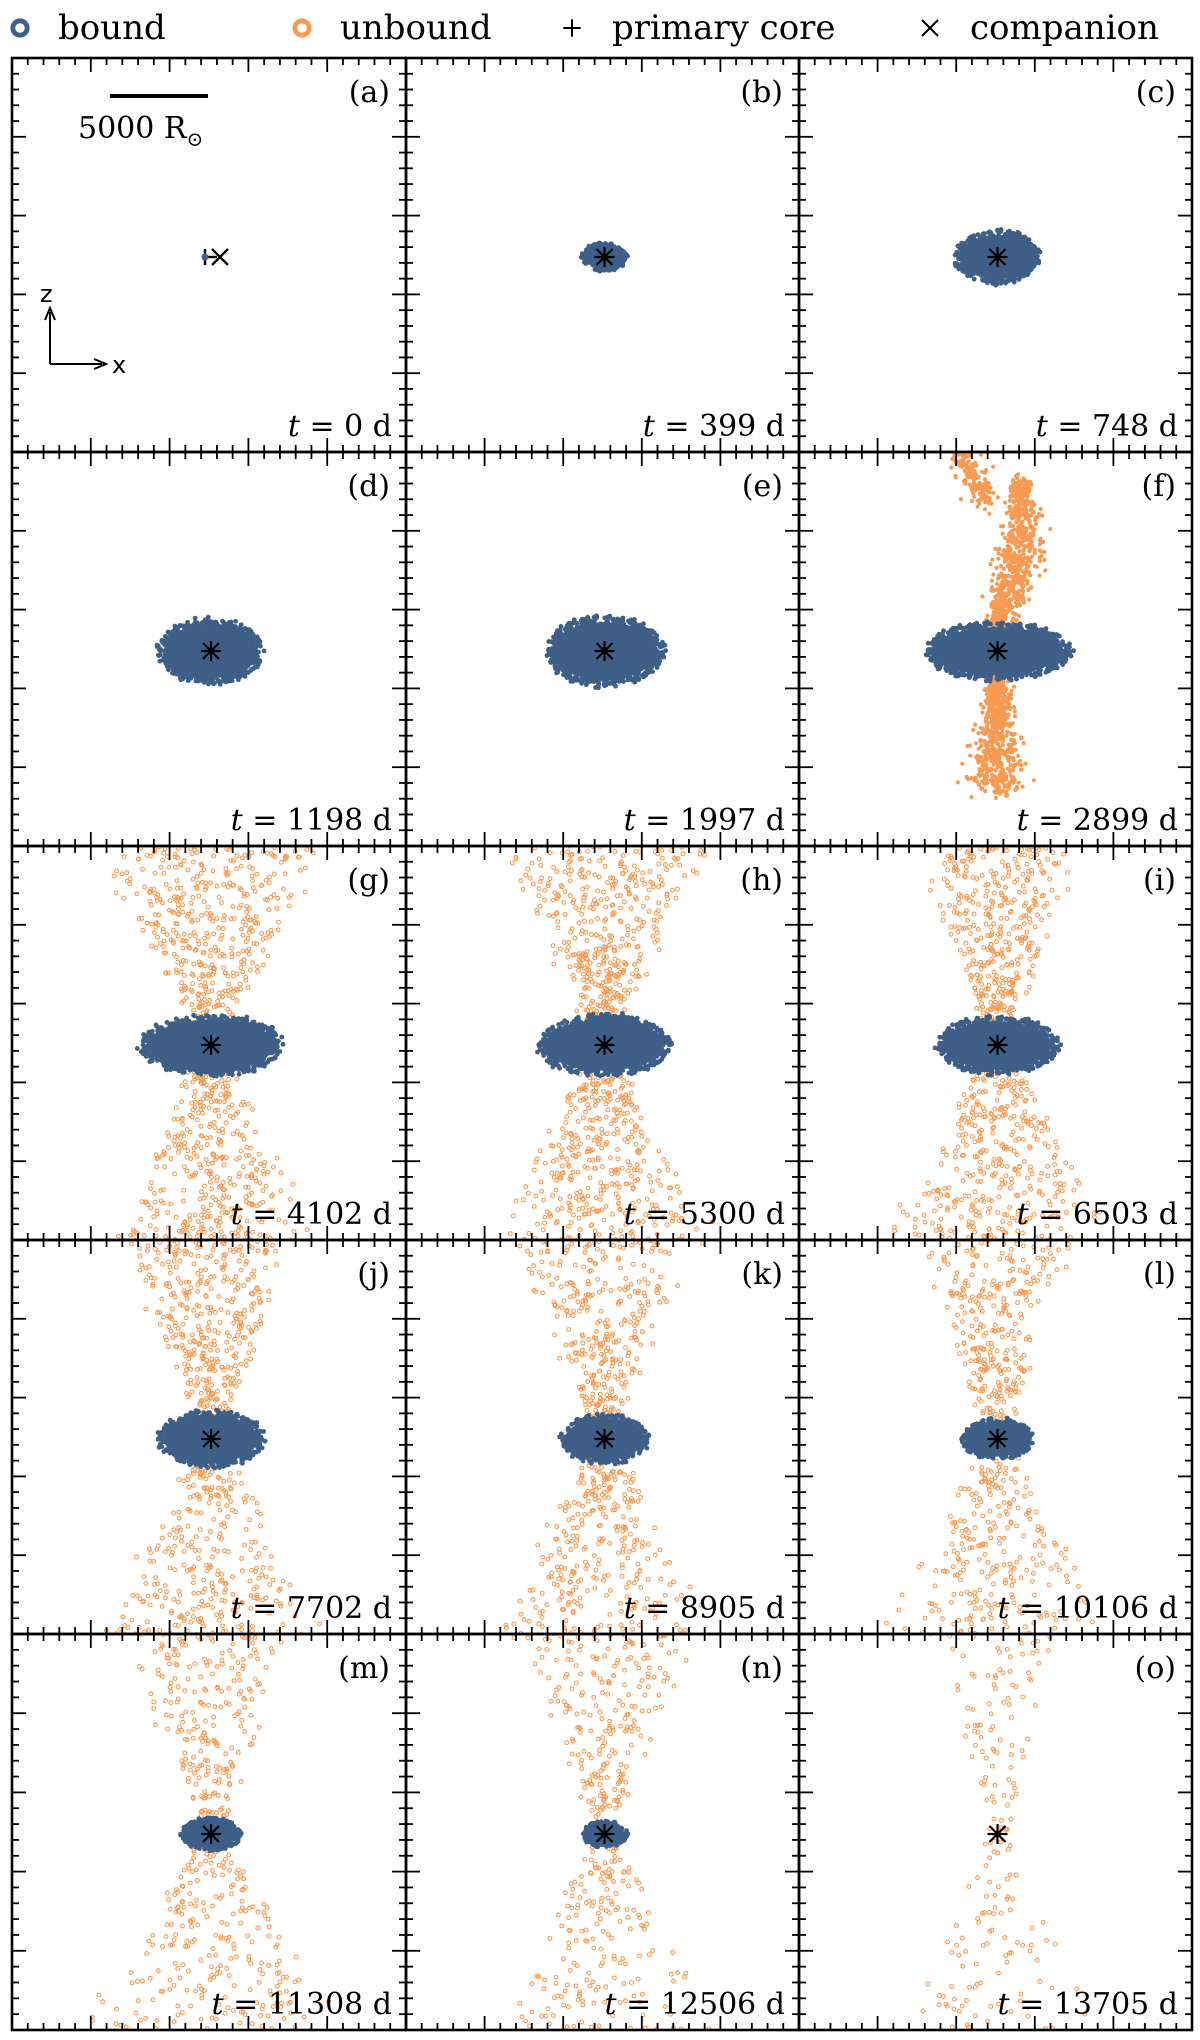 Image resolution: width=1200 pixels, height=2040 pixels. What do you see at coordinates (572, 28) in the screenshot?
I see `plus-marker-icon` at bounding box center [572, 28].